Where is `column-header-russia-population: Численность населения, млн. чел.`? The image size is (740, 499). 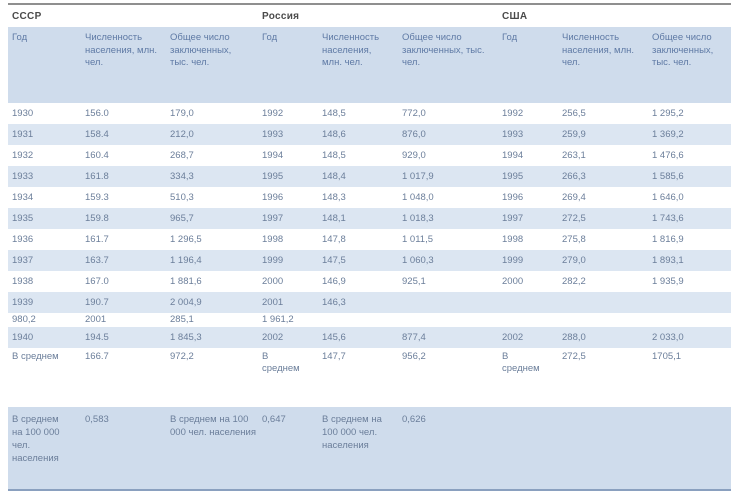
column-header-russia-population: Численность населения, млн. чел. is located at coordinates (351, 50).